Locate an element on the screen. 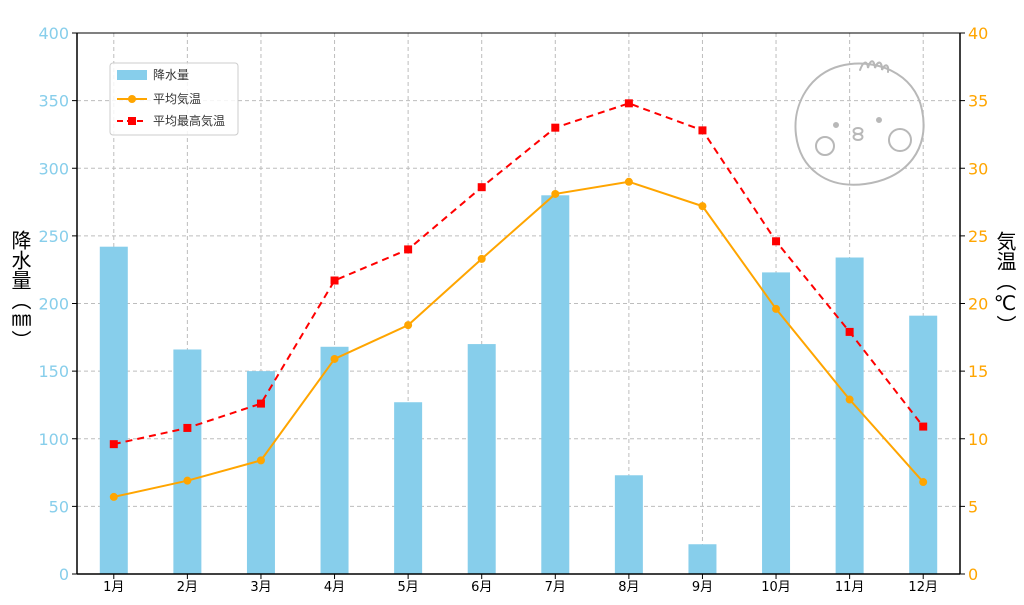 The width and height of the screenshot is (1024, 605). left-tick-label: 300 is located at coordinates (53, 168).